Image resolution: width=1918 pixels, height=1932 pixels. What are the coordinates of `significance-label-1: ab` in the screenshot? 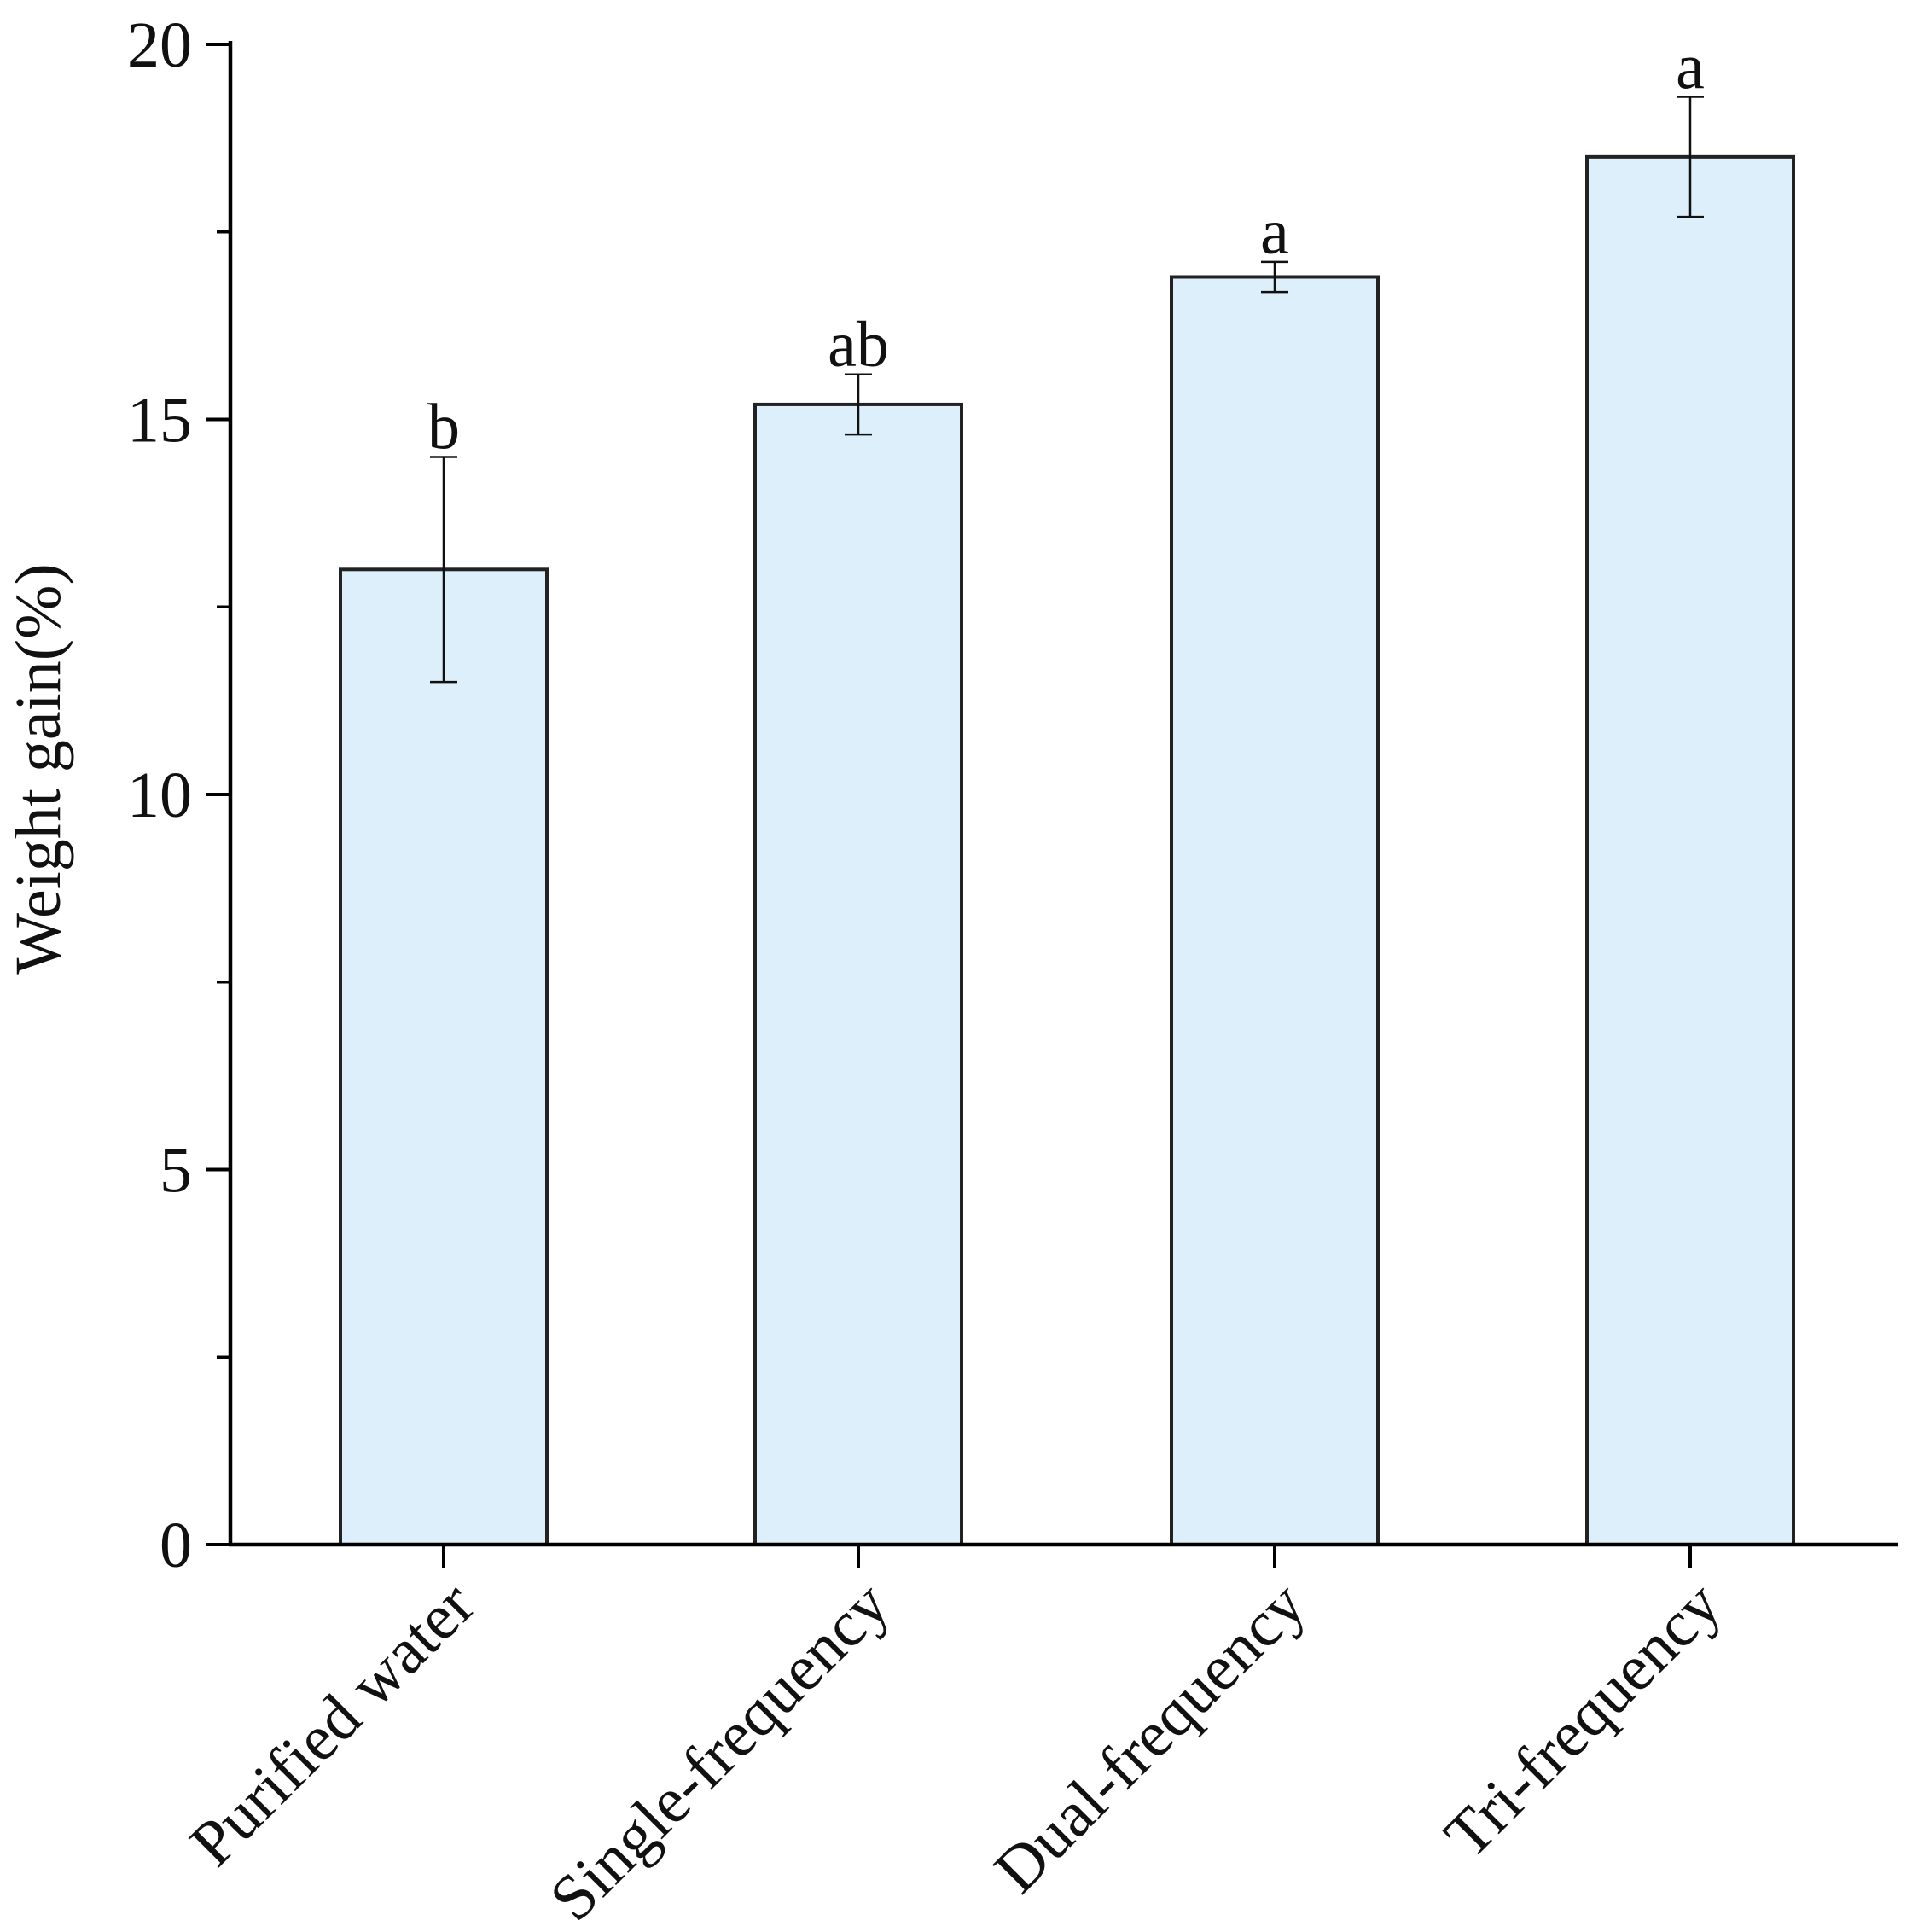 It's located at (858, 345).